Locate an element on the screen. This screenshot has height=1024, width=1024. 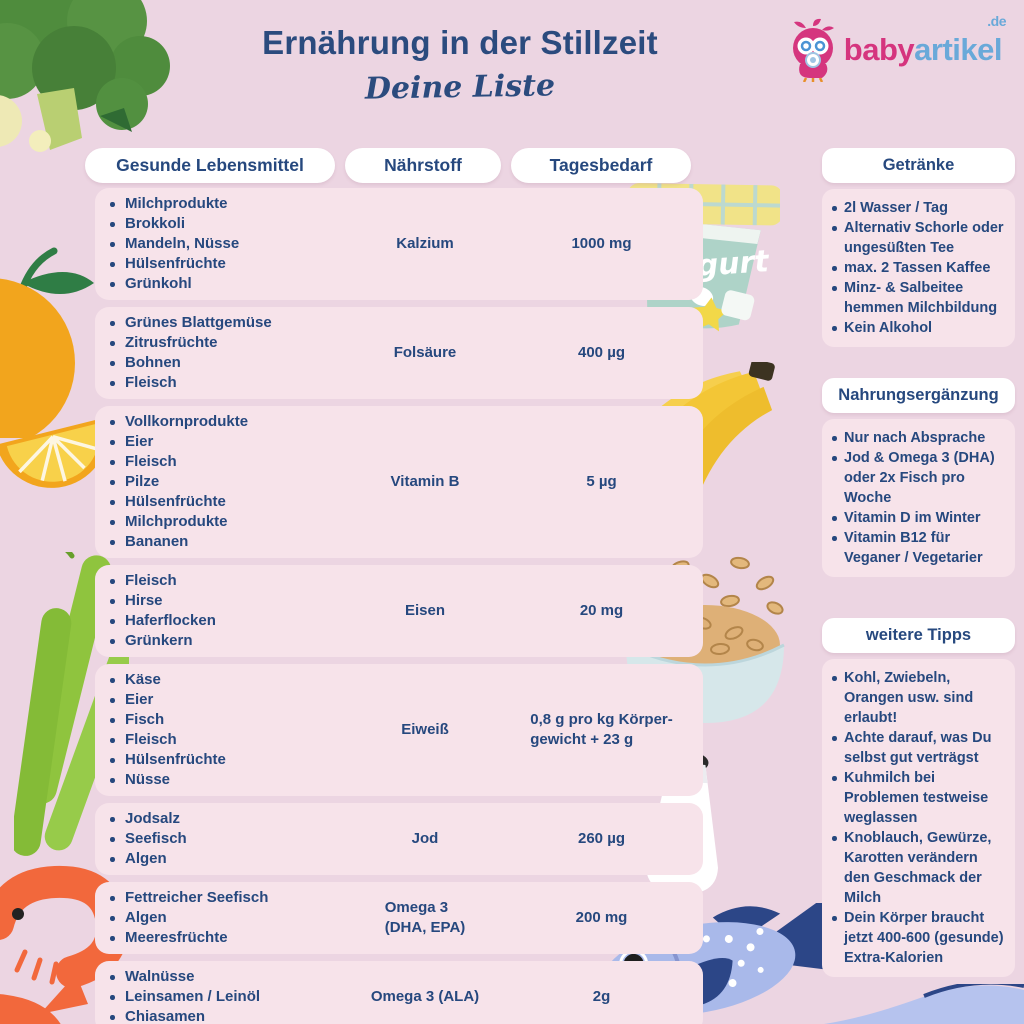
sidebar-box-title: Nahrungsergänzung is located at coordinates (918, 395).